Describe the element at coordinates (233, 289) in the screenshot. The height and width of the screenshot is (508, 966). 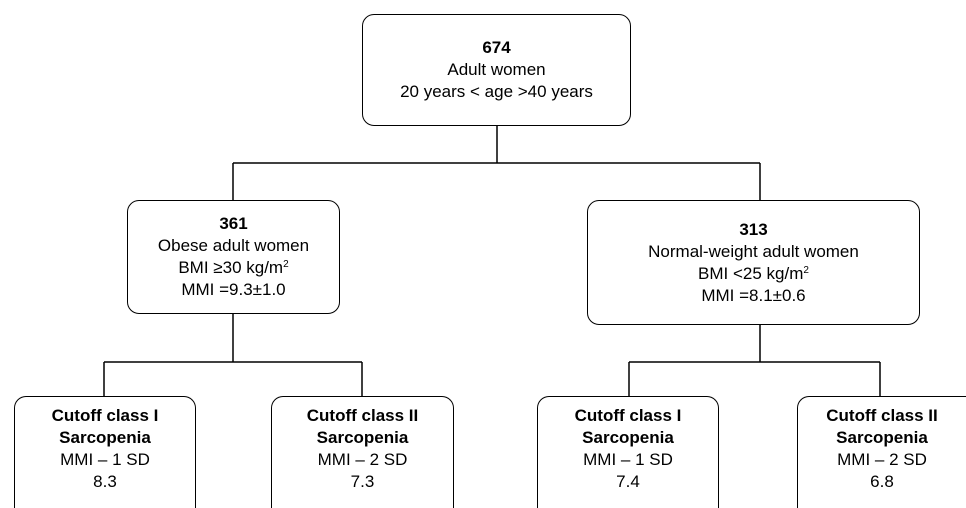
I see `mmi: MMI =9.3±1.0` at that location.